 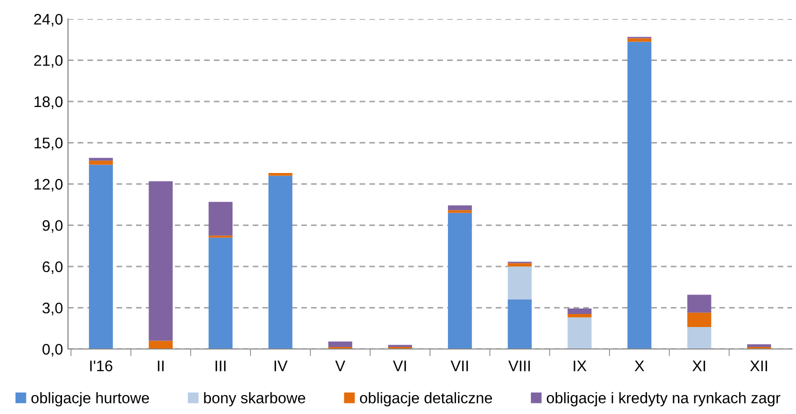 What do you see at coordinates (48, 61) in the screenshot?
I see `y-tick-label: 21,0` at bounding box center [48, 61].